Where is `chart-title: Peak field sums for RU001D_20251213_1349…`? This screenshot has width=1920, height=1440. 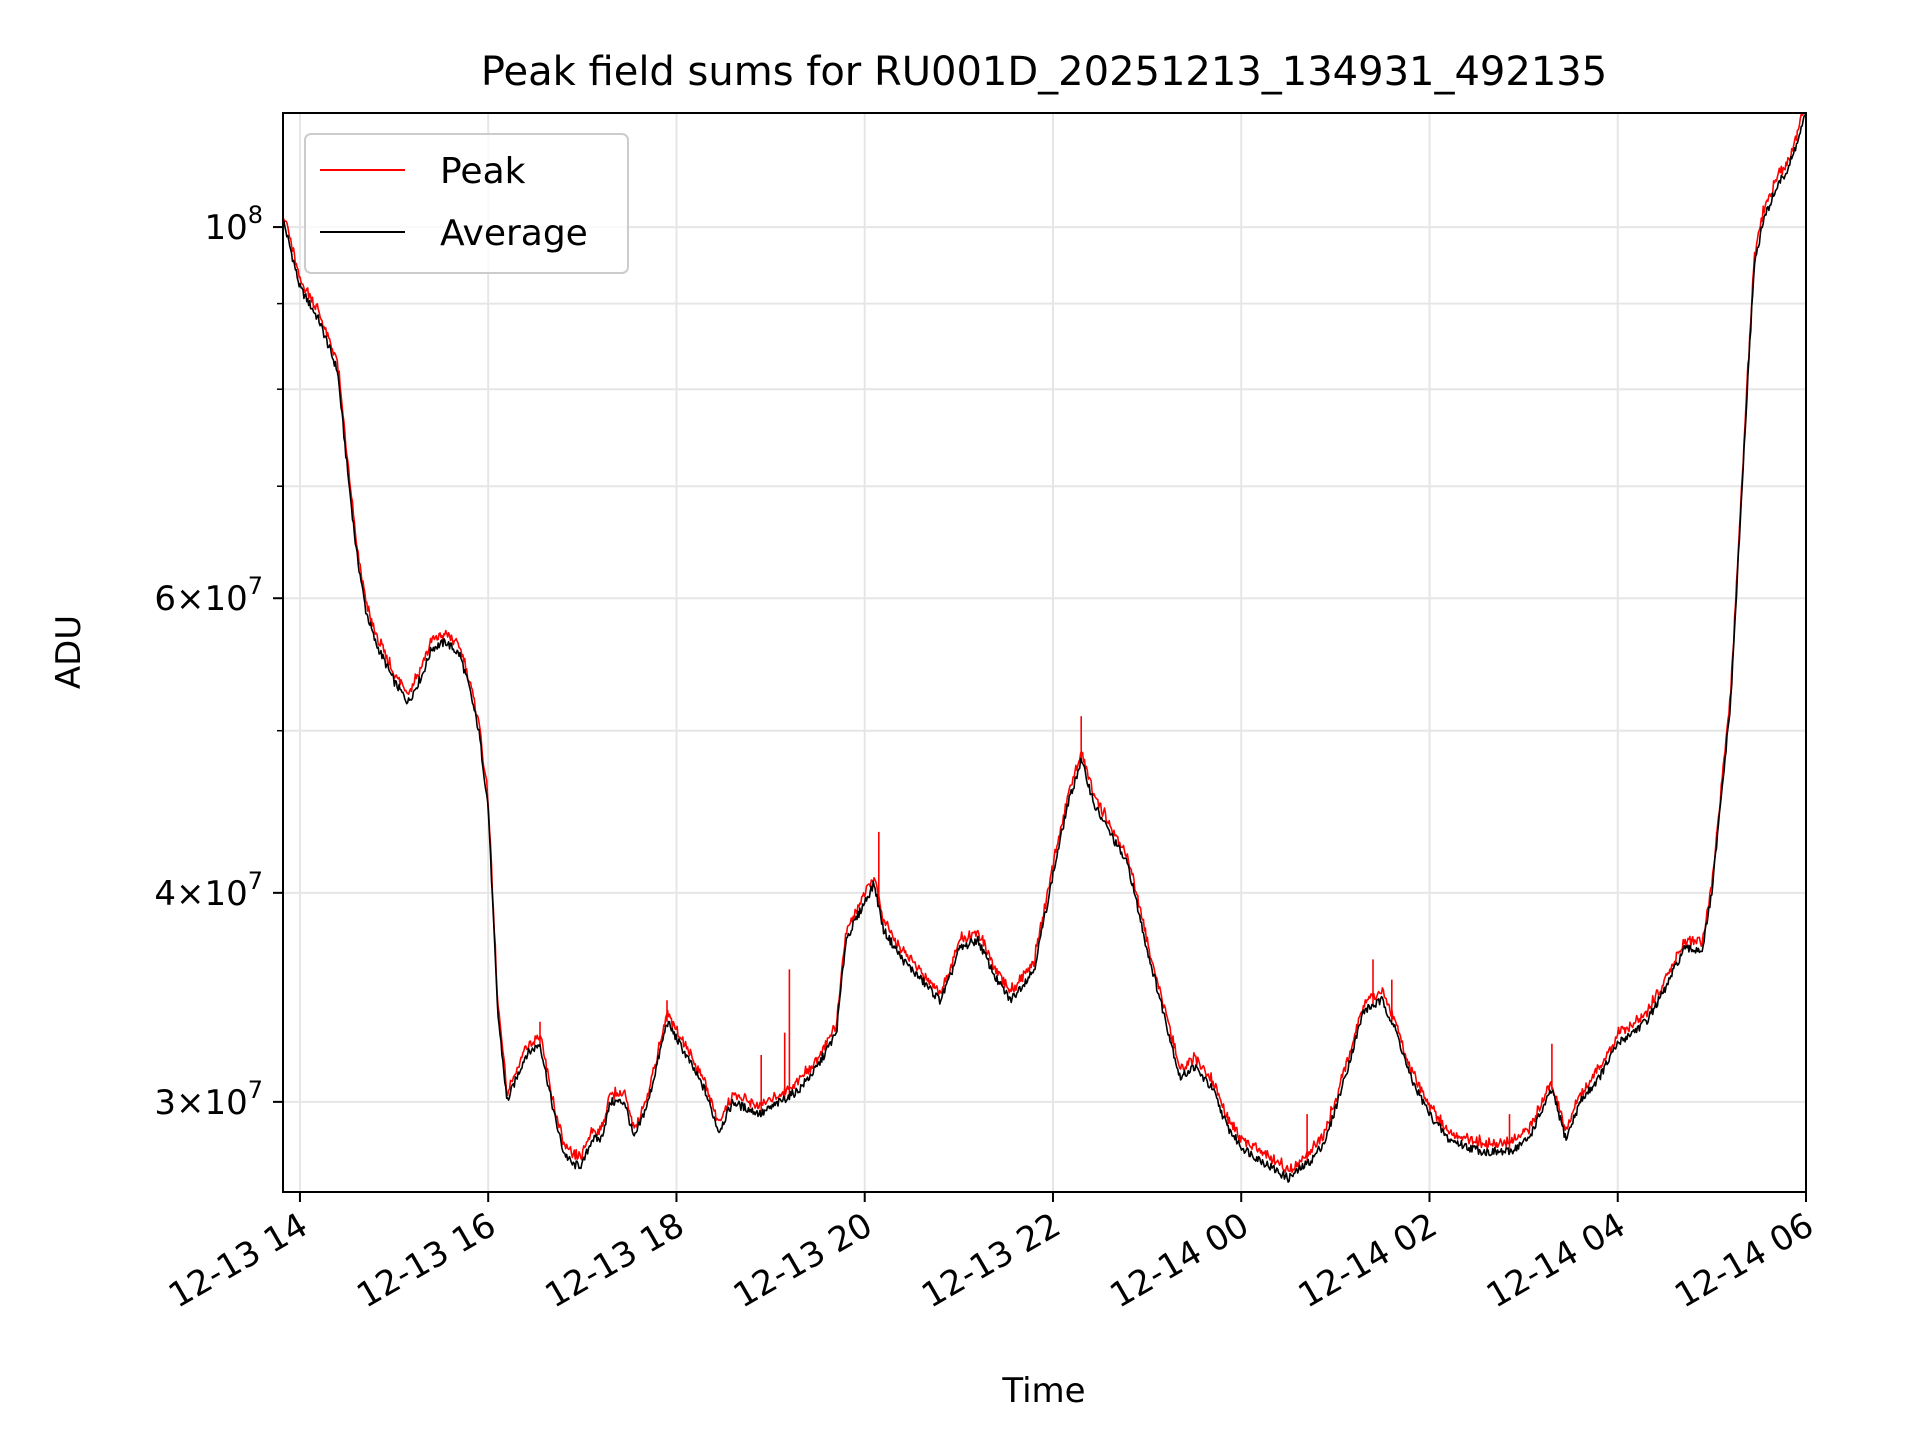
chart-title: Peak field sums for RU001D_20251213_1349… is located at coordinates (1044, 72).